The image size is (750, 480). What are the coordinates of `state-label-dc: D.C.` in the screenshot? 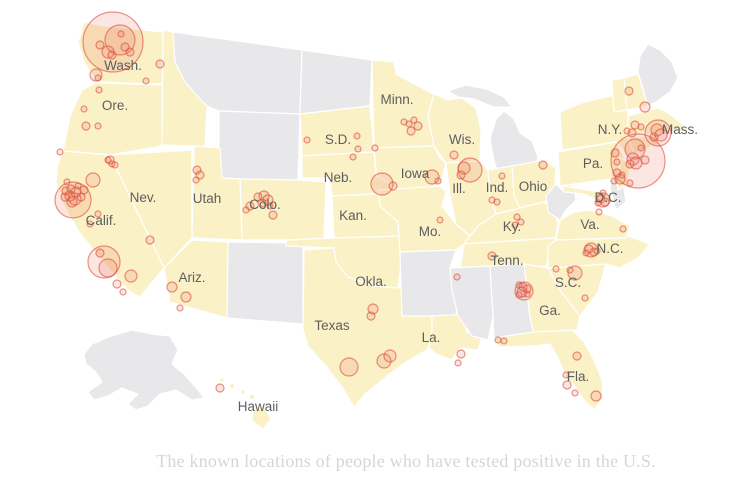 It's located at (608, 197).